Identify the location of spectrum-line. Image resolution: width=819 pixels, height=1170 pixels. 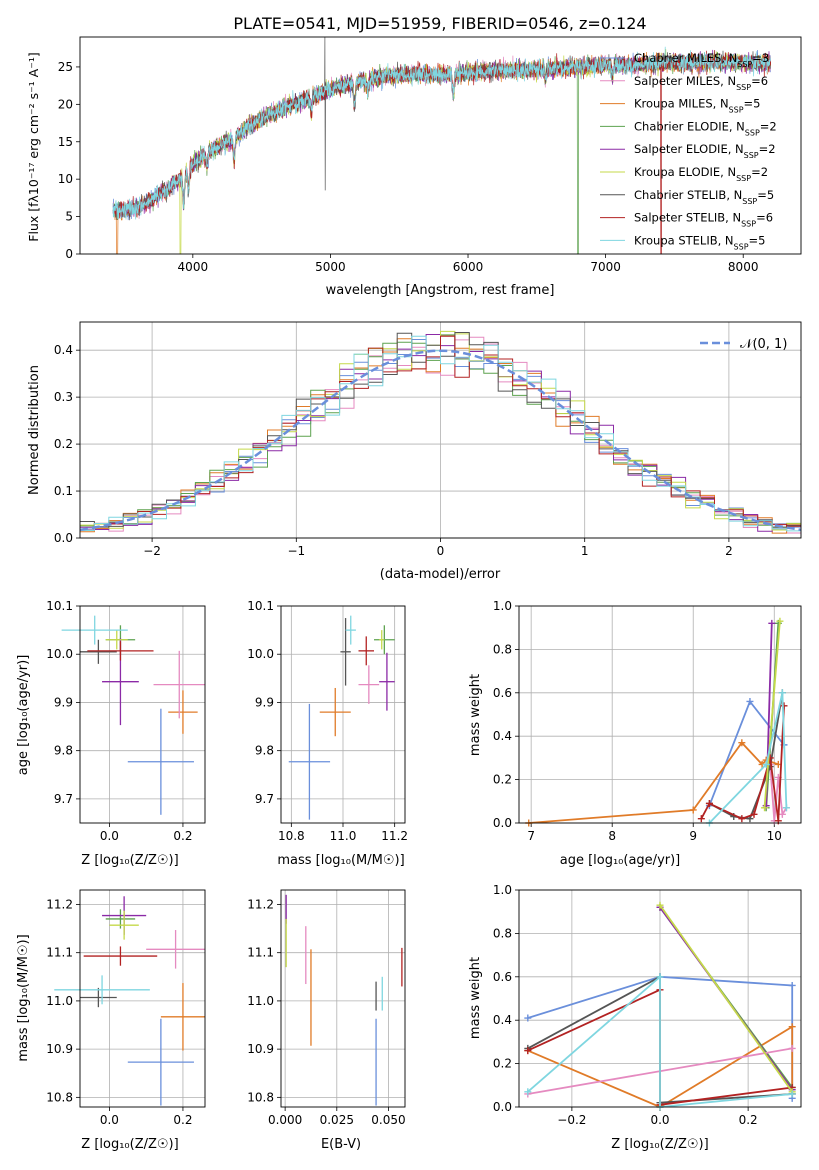
(441, 133).